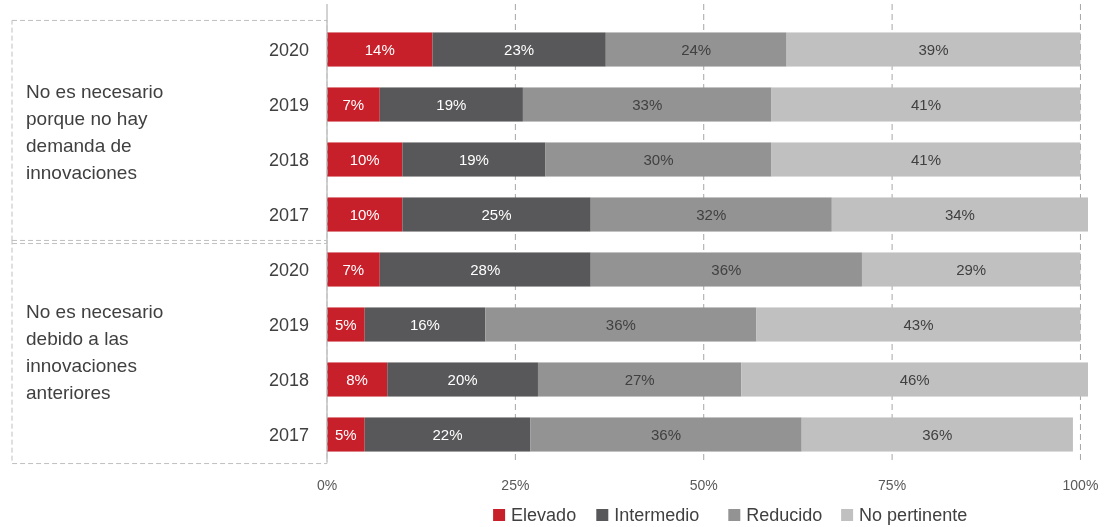 The height and width of the screenshot is (527, 1112). I want to click on data-label: 24%, so click(696, 49).